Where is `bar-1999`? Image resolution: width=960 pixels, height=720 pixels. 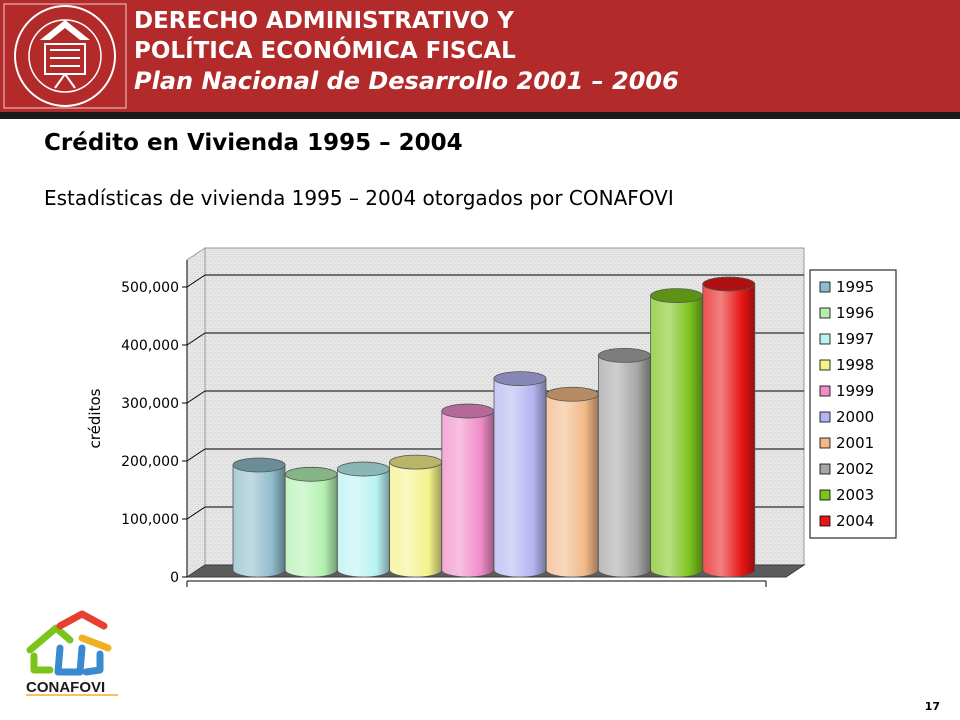
bar-1999 is located at coordinates (468, 490).